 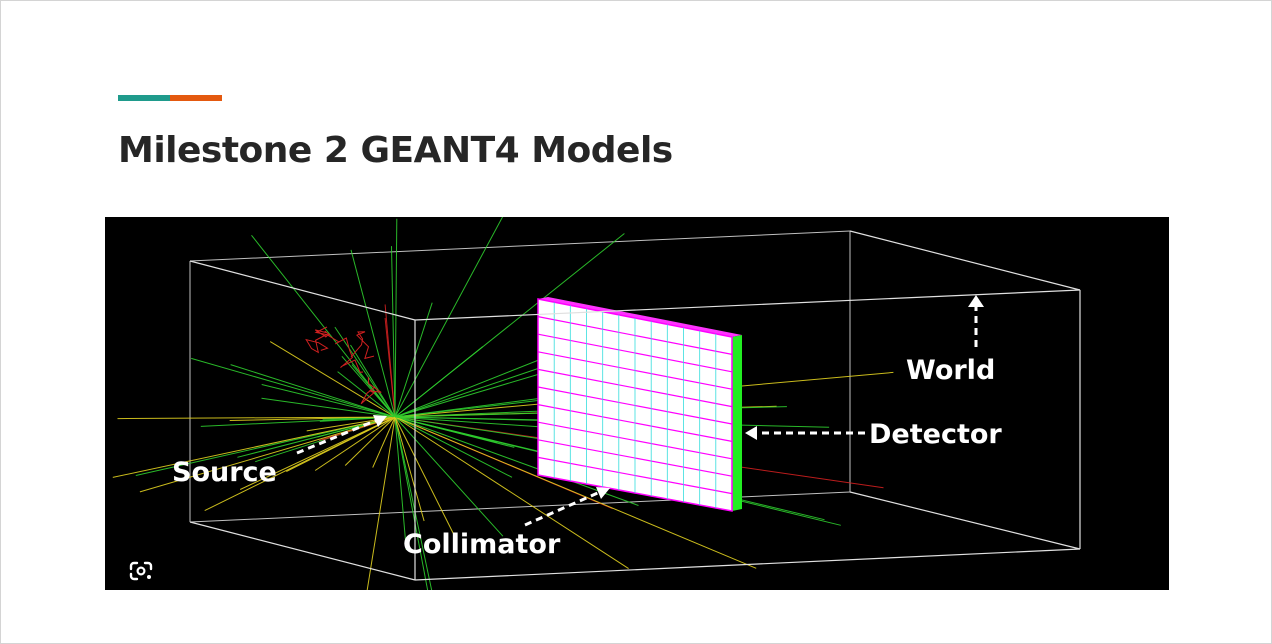 I want to click on source-arrowhead, so click(x=380, y=421).